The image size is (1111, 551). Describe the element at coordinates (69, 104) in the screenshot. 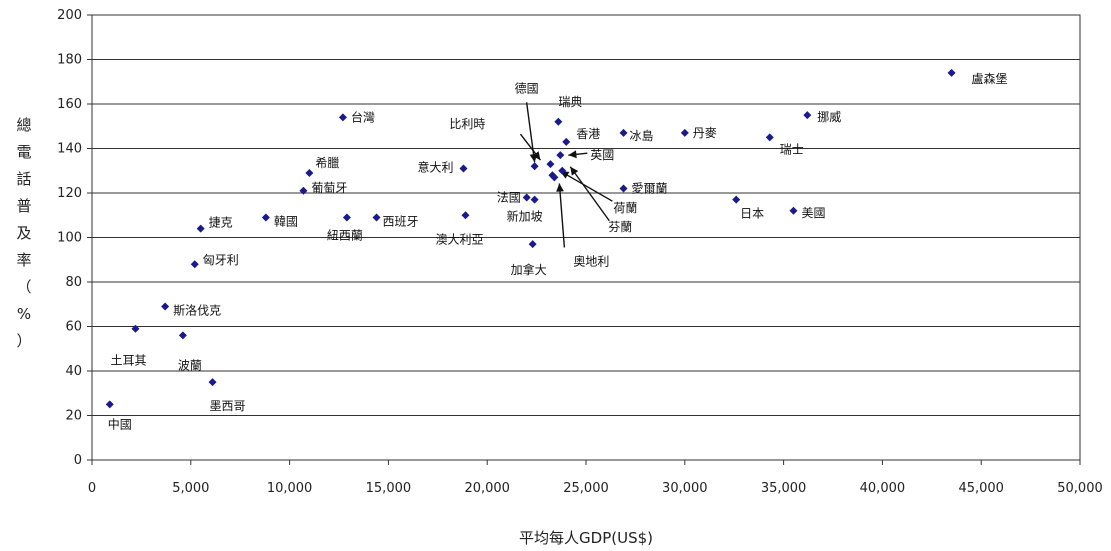

I see `y-tick-label: 160` at that location.